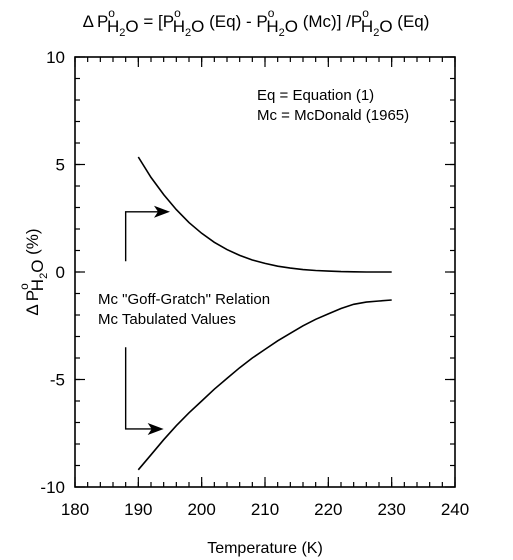  Describe the element at coordinates (333, 115) in the screenshot. I see `legend-line-2: Mc = McDonald (1965)` at that location.